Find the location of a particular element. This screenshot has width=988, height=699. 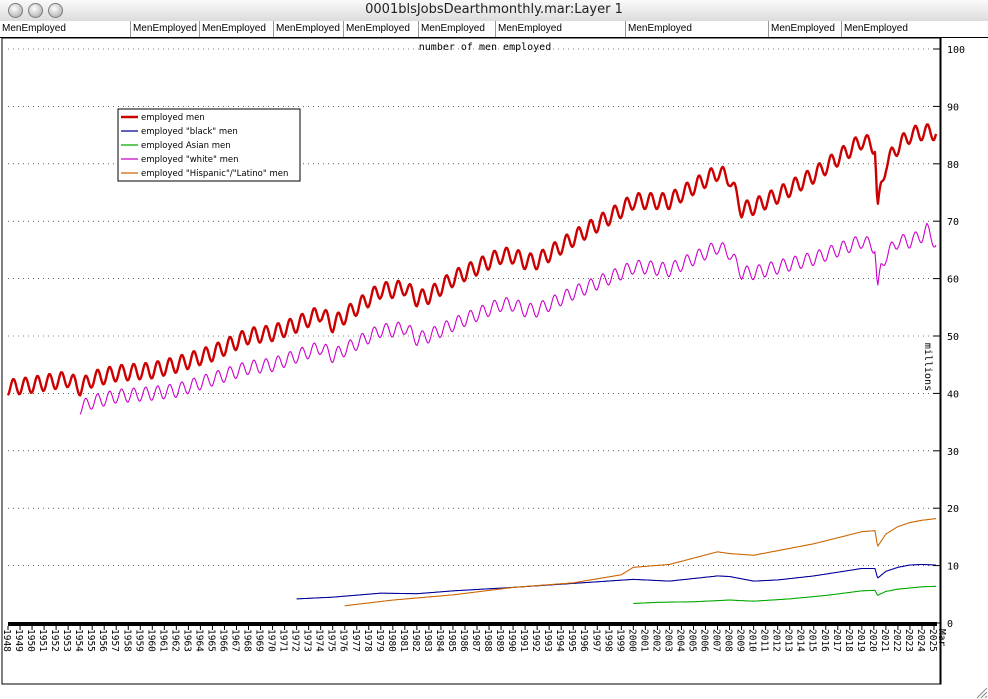

x-tick-label: 2011 is located at coordinates (764, 640).